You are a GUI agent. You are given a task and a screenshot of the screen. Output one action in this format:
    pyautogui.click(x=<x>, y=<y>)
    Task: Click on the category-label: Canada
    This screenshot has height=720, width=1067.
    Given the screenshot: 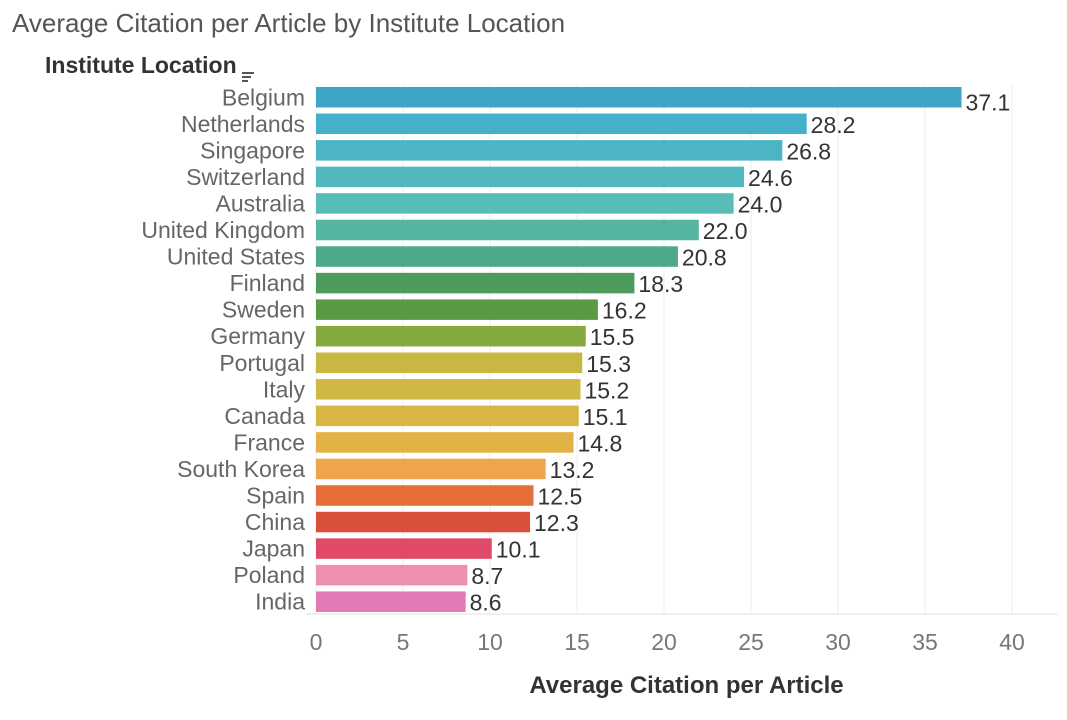 What is the action you would take?
    pyautogui.click(x=264, y=416)
    